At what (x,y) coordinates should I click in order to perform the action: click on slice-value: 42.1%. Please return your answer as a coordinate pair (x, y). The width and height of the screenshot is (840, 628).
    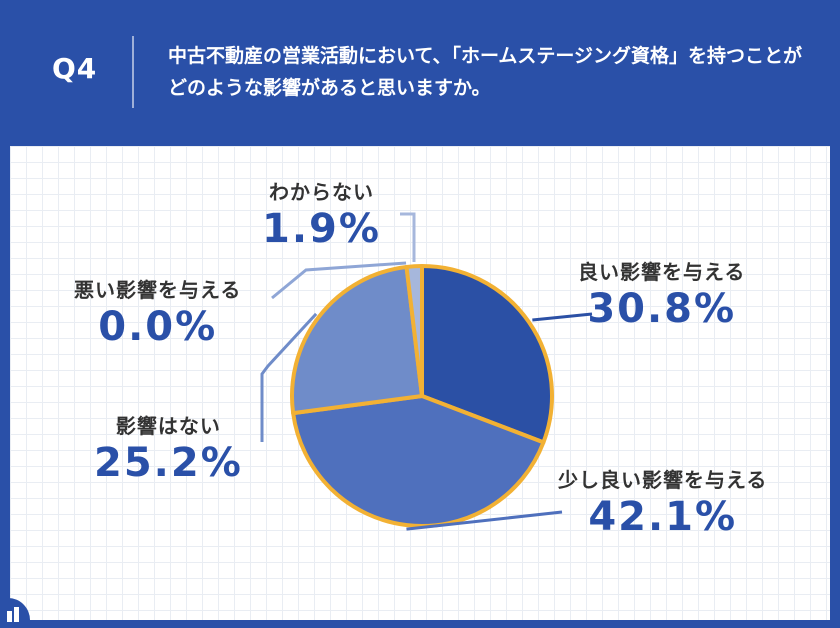
    Looking at the image, I should click on (663, 517).